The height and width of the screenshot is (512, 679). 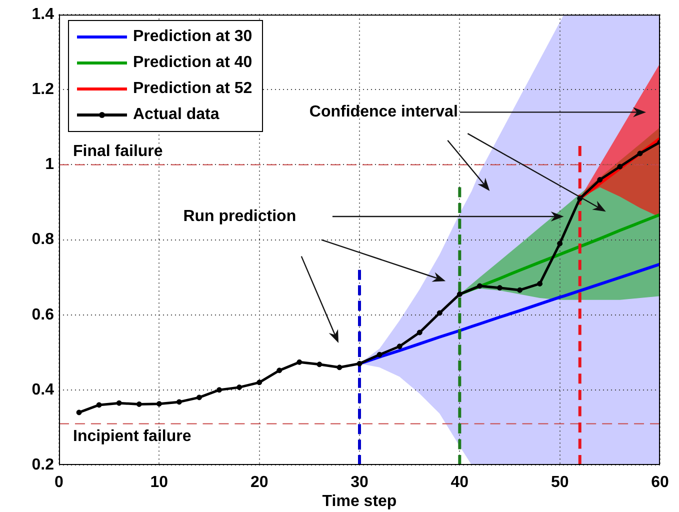 What do you see at coordinates (43, 239) in the screenshot?
I see `y-tick-label: 0.8` at bounding box center [43, 239].